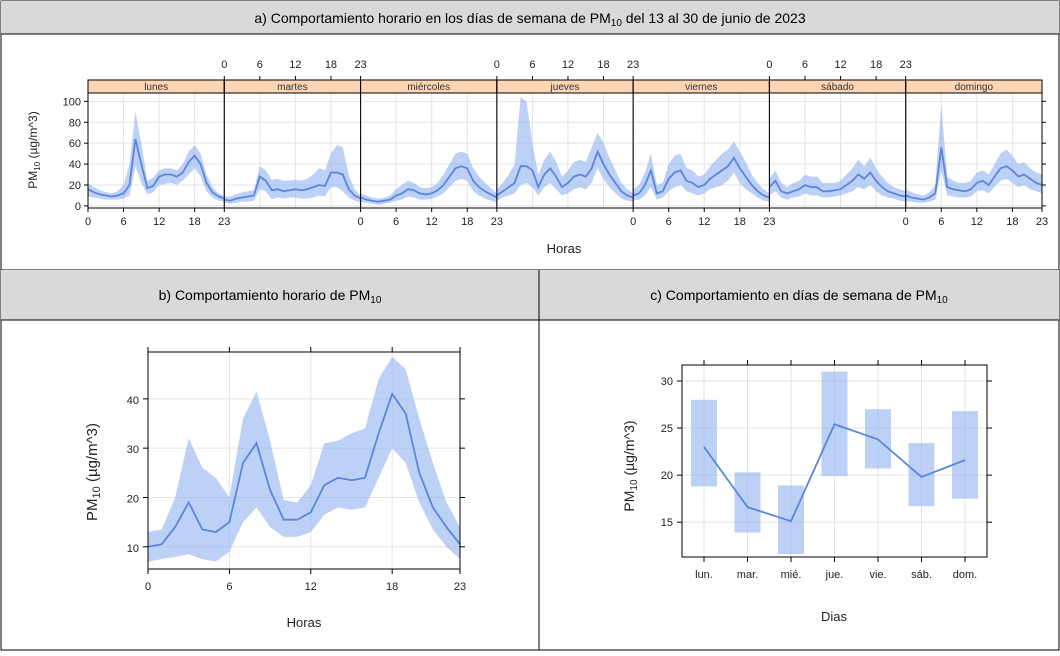 Image resolution: width=1060 pixels, height=656 pixels. What do you see at coordinates (704, 575) in the screenshot?
I see `x-tick-label: lun.` at bounding box center [704, 575].